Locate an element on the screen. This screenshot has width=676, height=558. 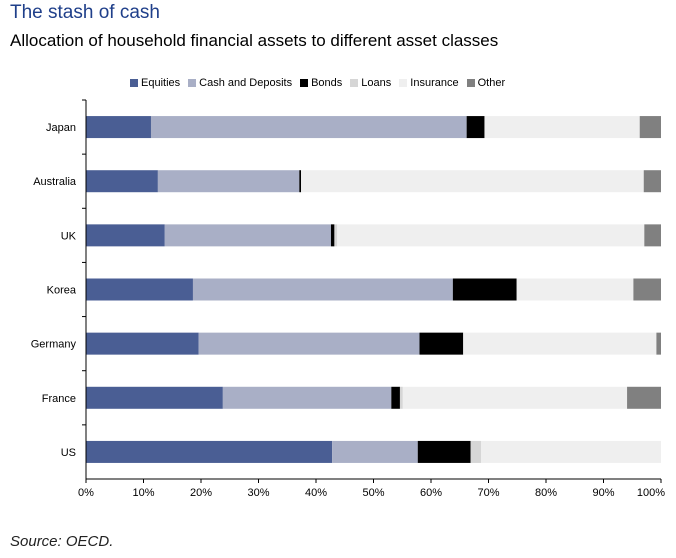
category-label: US is located at coordinates (68, 453).